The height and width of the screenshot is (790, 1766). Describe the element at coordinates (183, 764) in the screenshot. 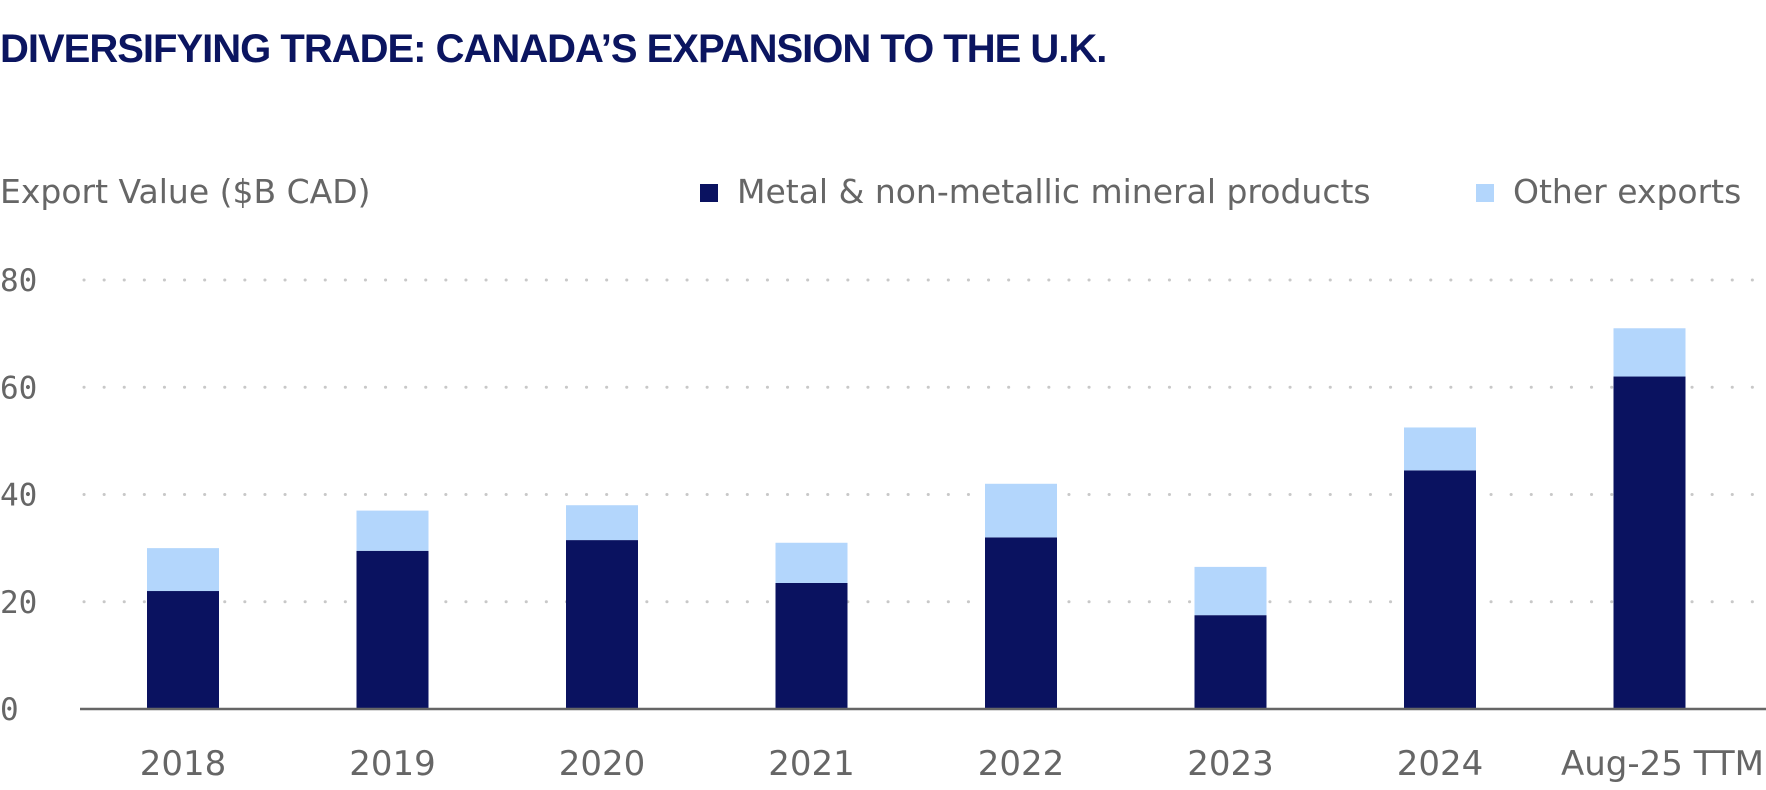

I see `x-tick-label: 2018` at that location.